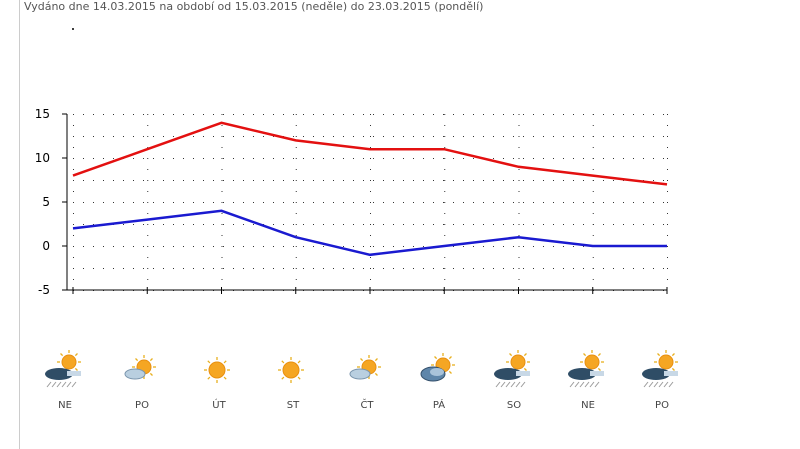 The height and width of the screenshot is (449, 800). I want to click on y-tick-label: 15, so click(42, 114).